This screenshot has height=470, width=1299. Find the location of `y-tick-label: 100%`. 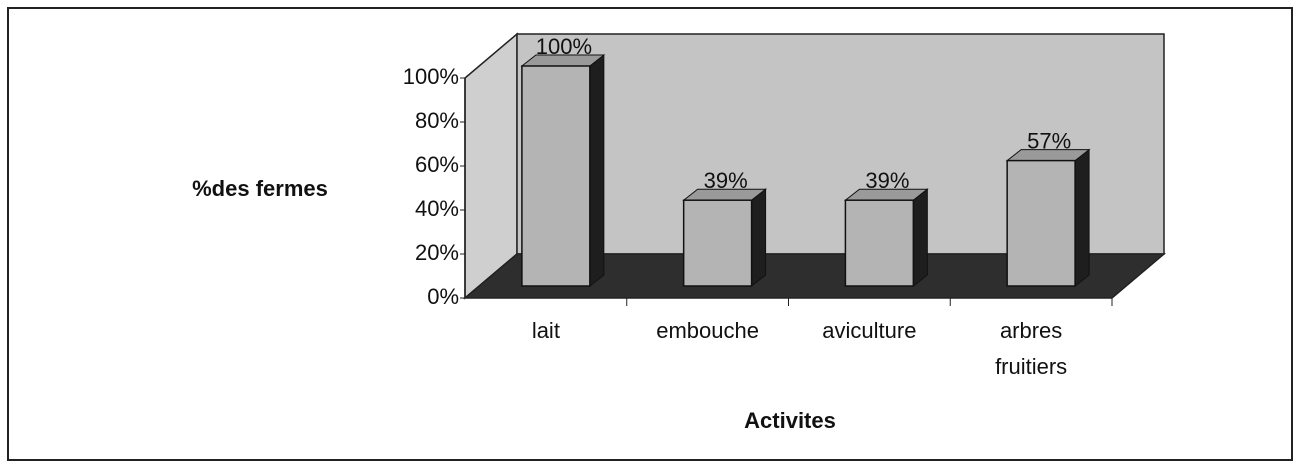

y-tick-label: 100% is located at coordinates (431, 76).